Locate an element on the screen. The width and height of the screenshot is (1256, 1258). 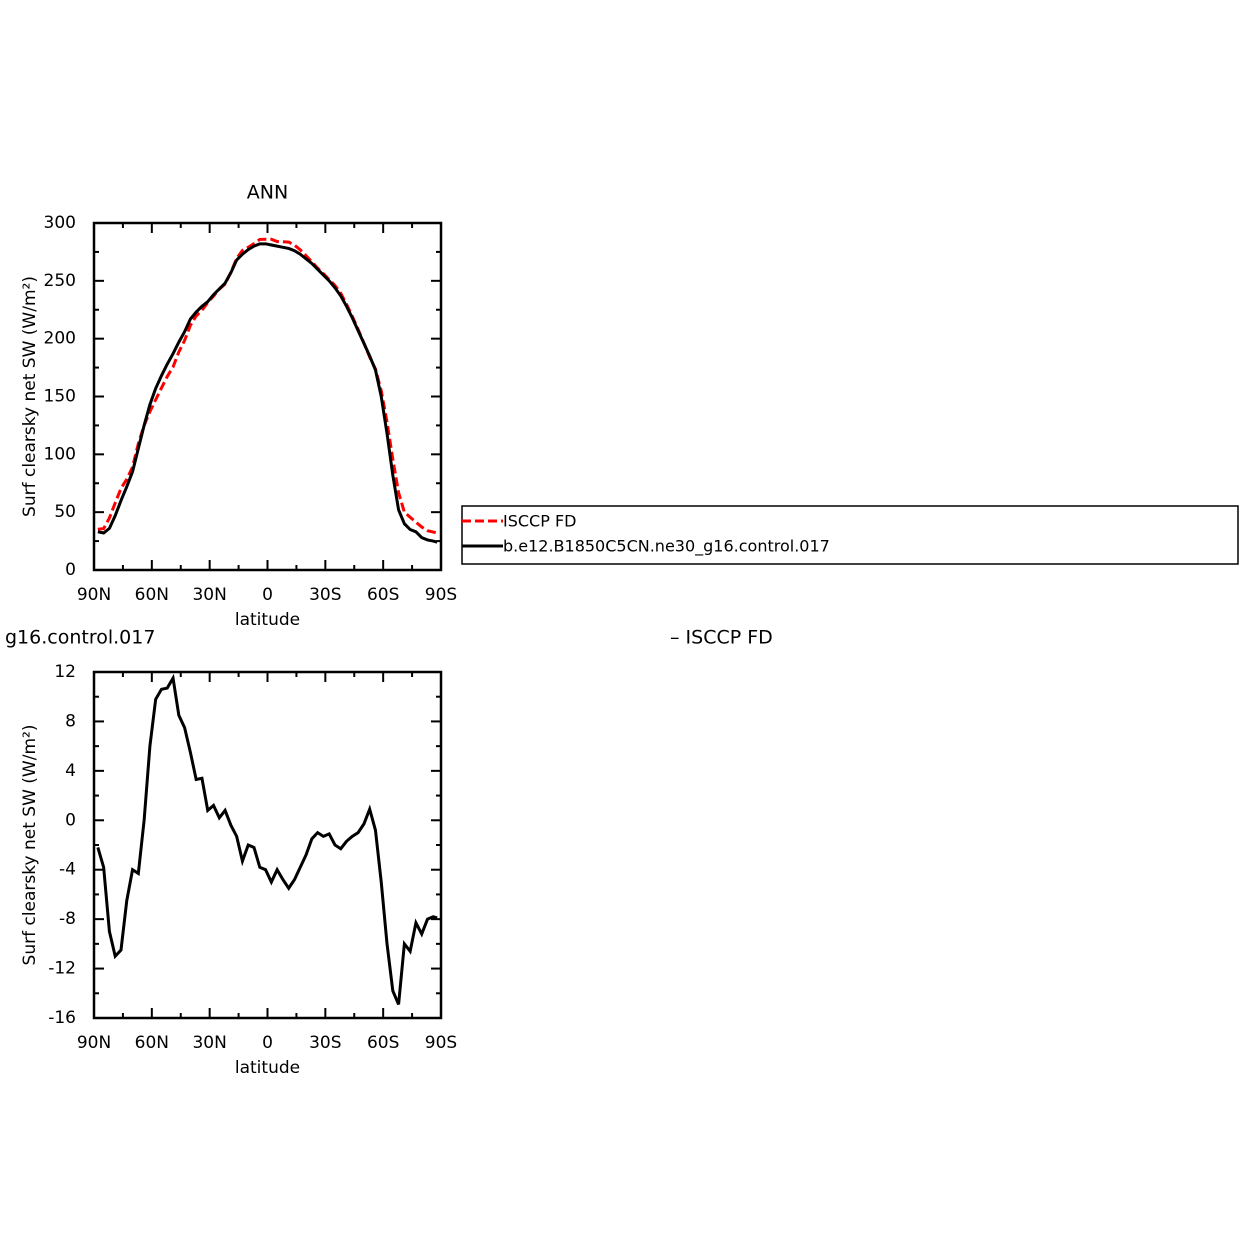
y-tick-label: 100 is located at coordinates (60, 454).